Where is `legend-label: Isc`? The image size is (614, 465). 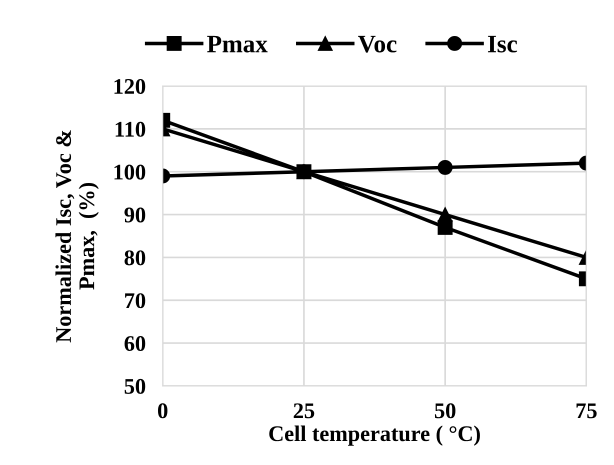
legend-label: Isc is located at coordinates (503, 44).